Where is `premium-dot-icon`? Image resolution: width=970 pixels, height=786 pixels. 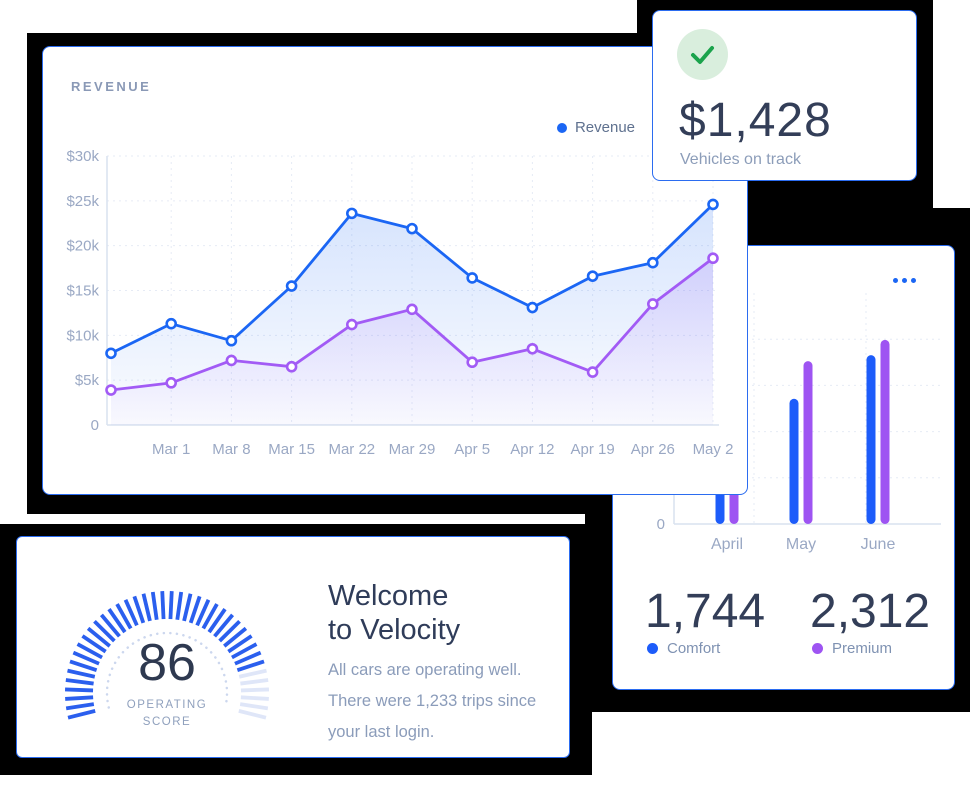
premium-dot-icon is located at coordinates (817, 648).